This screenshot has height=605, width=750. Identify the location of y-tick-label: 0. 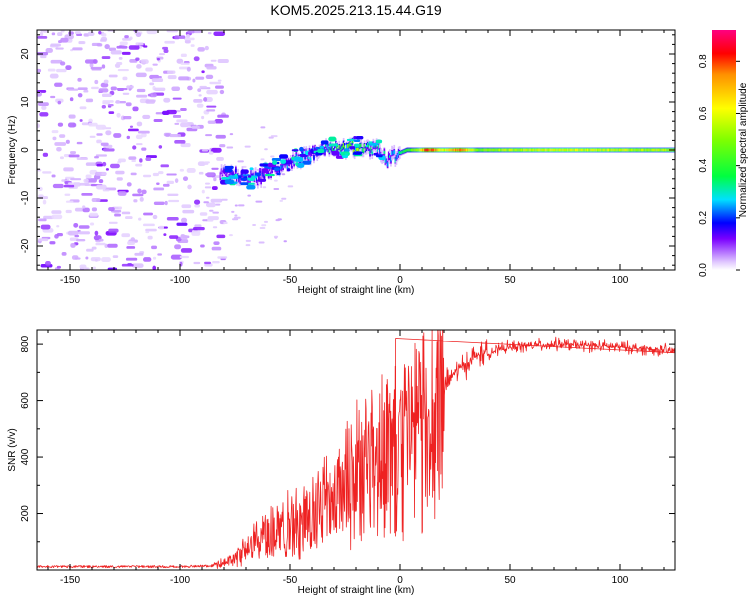
(25, 150).